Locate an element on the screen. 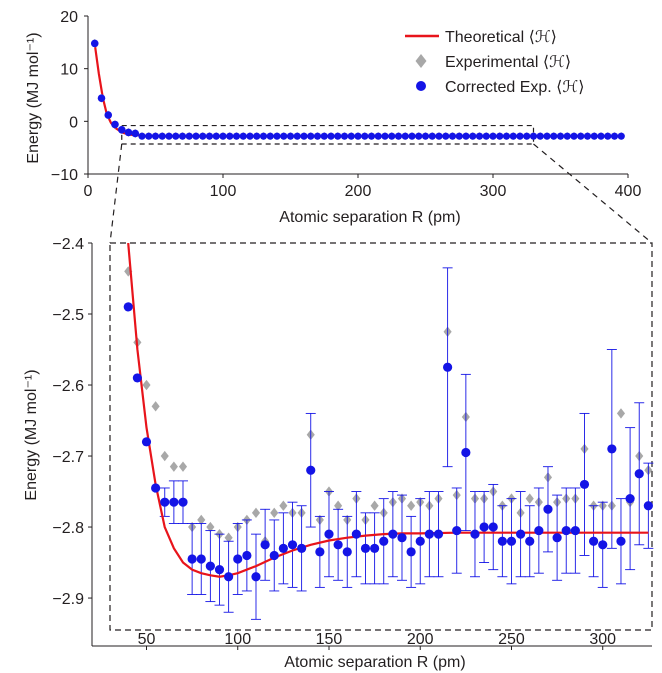 The width and height of the screenshot is (662, 673). legend-experimental-label: Experimental ⟨ℋ⟩ is located at coordinates (508, 62).